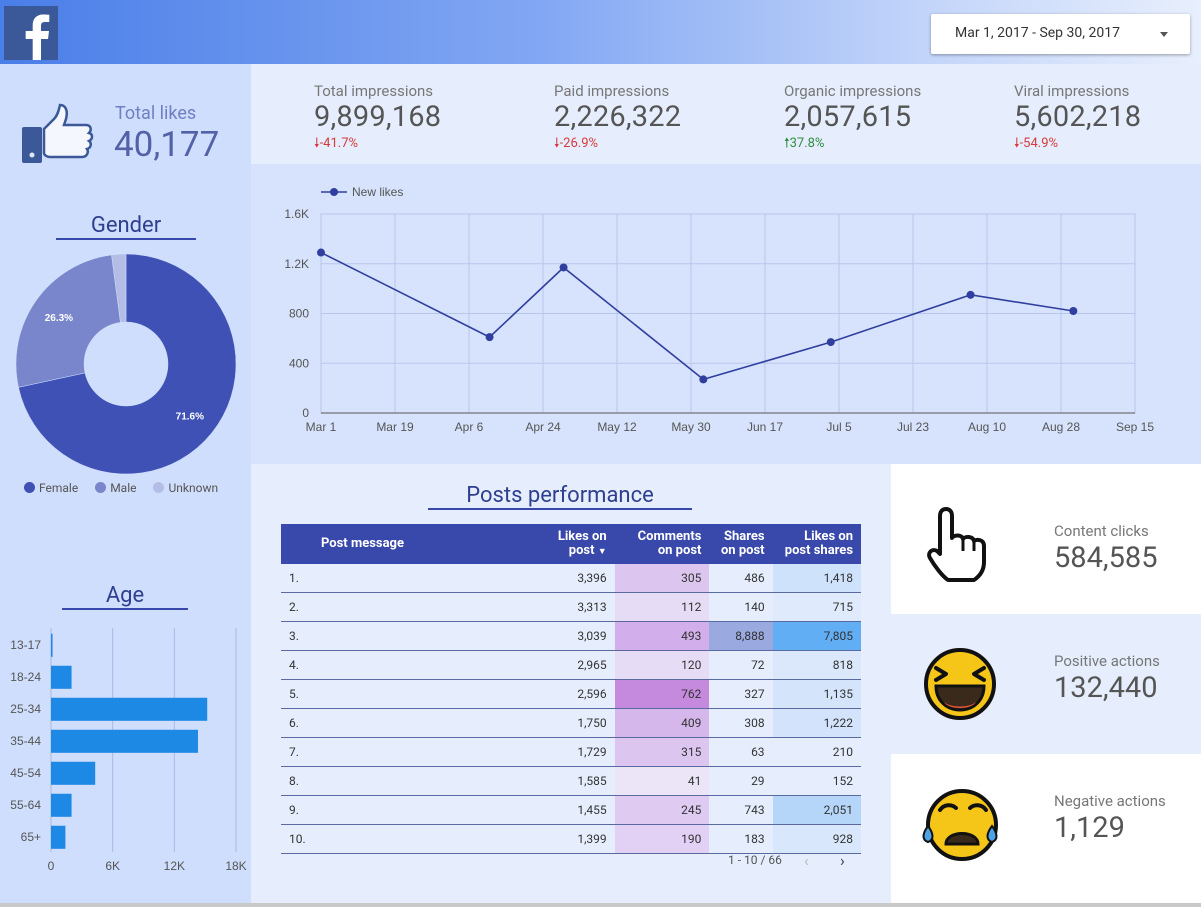  Describe the element at coordinates (560, 509) in the screenshot. I see `posts-title-underline` at that location.